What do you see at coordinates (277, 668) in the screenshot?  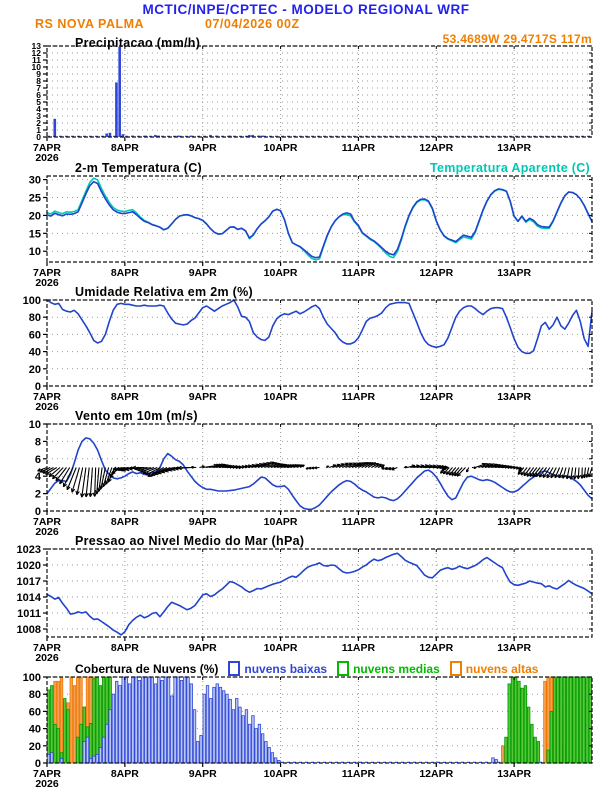 I see `legend-nuvens-baixas: nuvens baixas` at bounding box center [277, 668].